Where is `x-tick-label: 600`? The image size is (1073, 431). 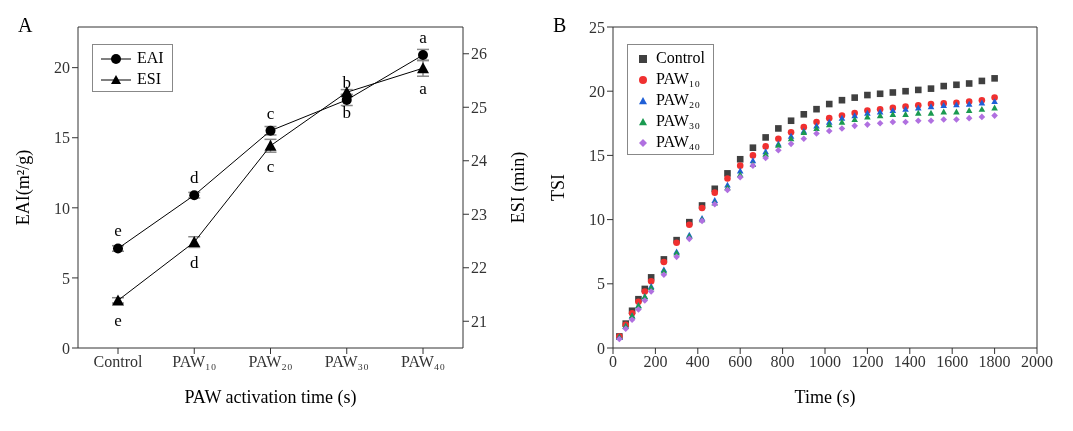
x-tick-label: 600 is located at coordinates (740, 362).